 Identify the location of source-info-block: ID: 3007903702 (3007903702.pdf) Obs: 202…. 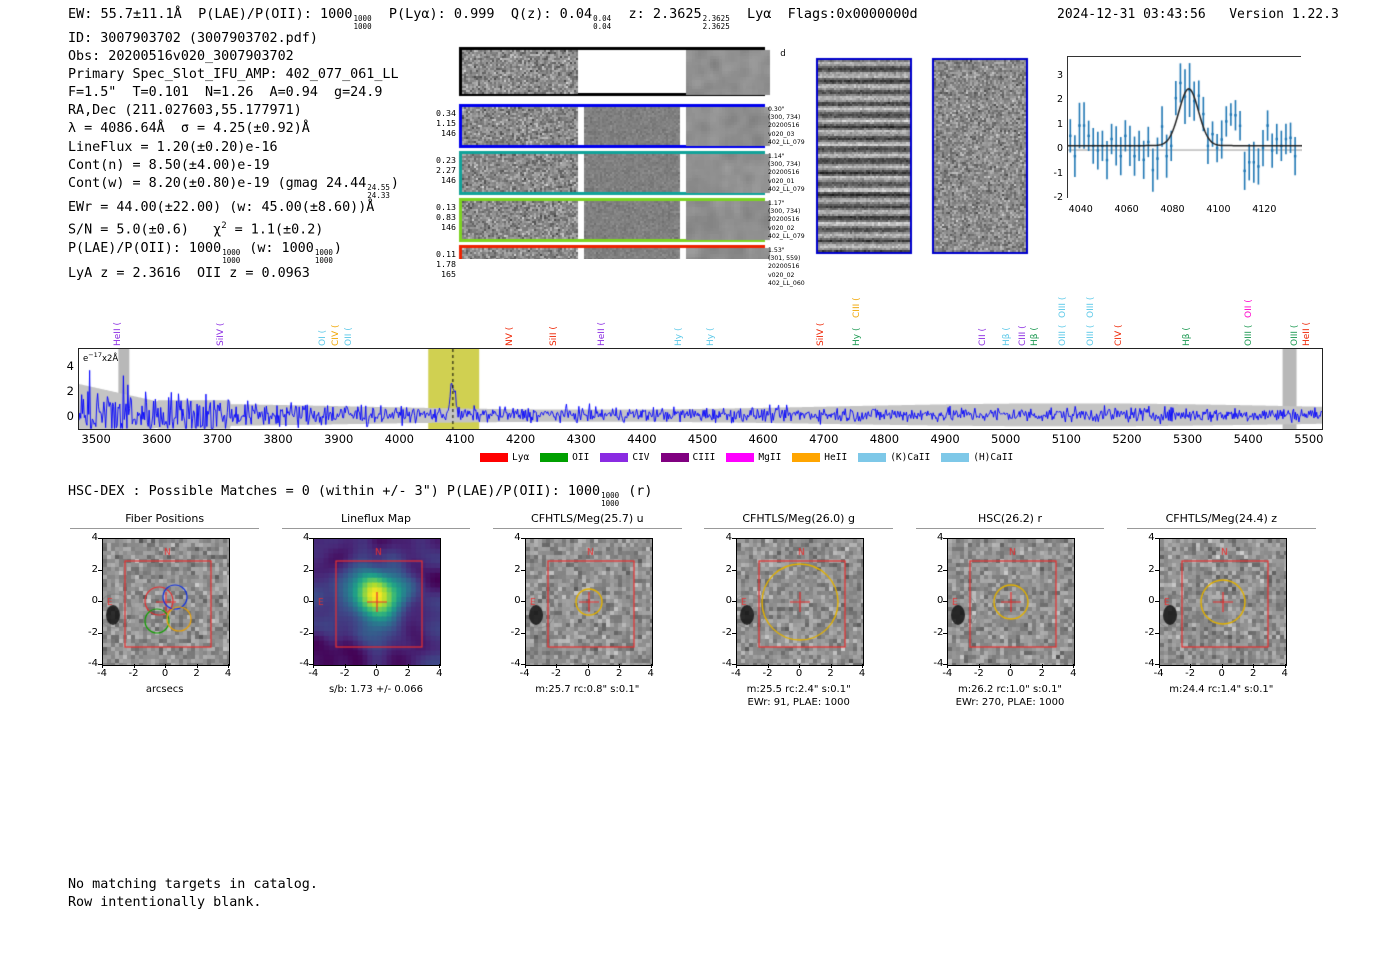
(233, 156).